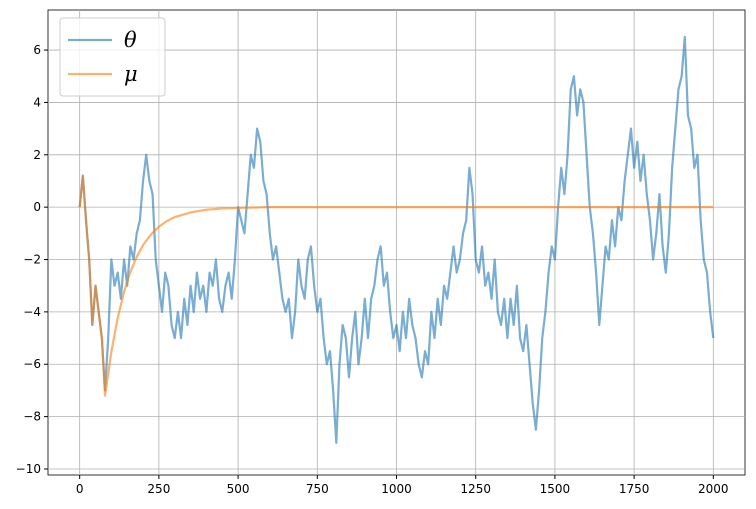 This screenshot has width=756, height=509. I want to click on y-tick-label: −4, so click(32, 312).